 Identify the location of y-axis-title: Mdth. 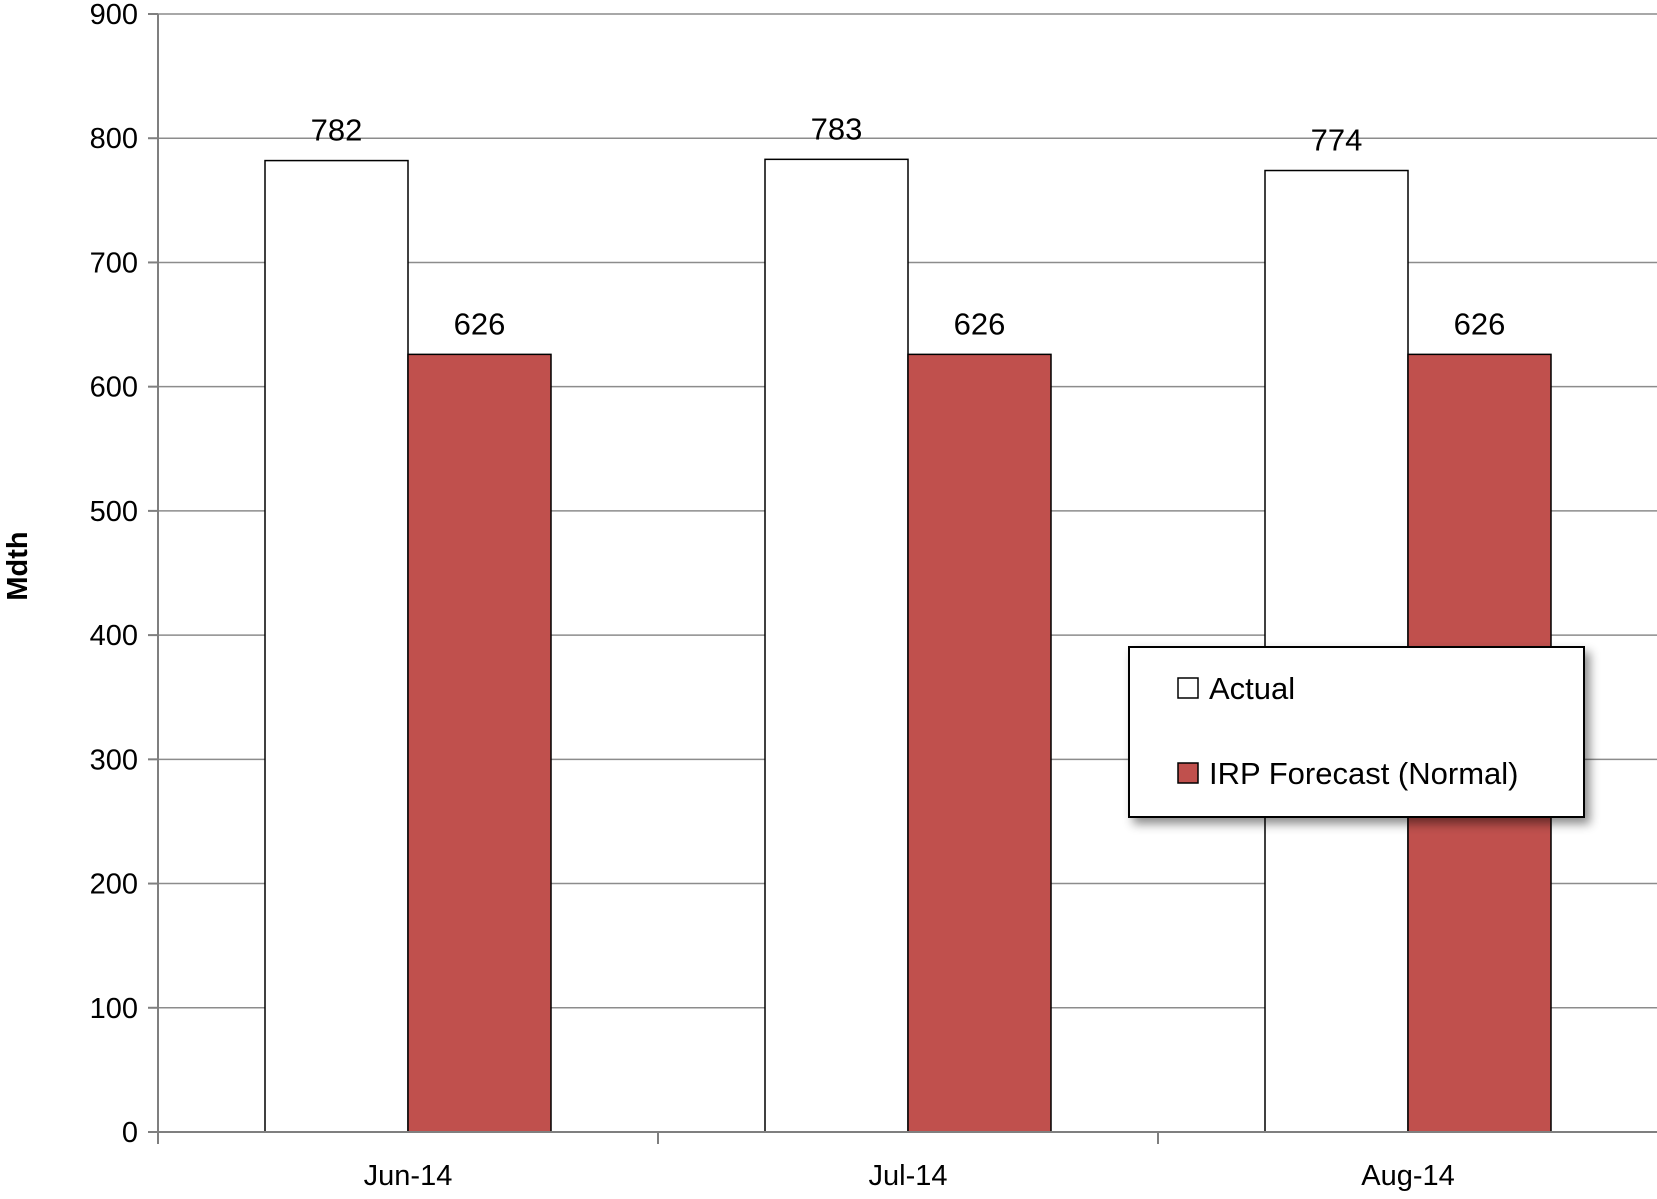
(18, 565).